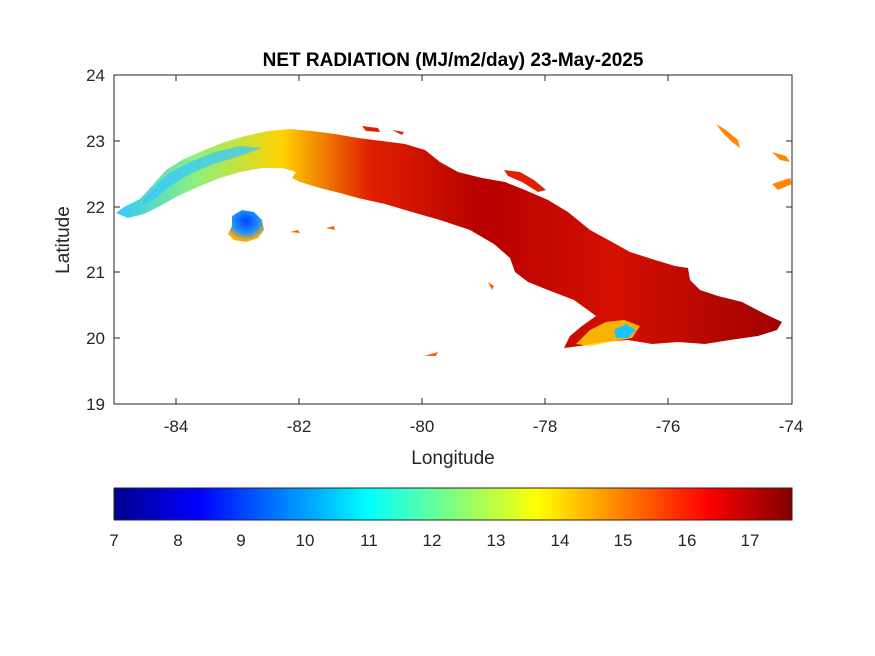 The height and width of the screenshot is (656, 875). What do you see at coordinates (623, 540) in the screenshot?
I see `colorbar-tick-label: 15` at bounding box center [623, 540].